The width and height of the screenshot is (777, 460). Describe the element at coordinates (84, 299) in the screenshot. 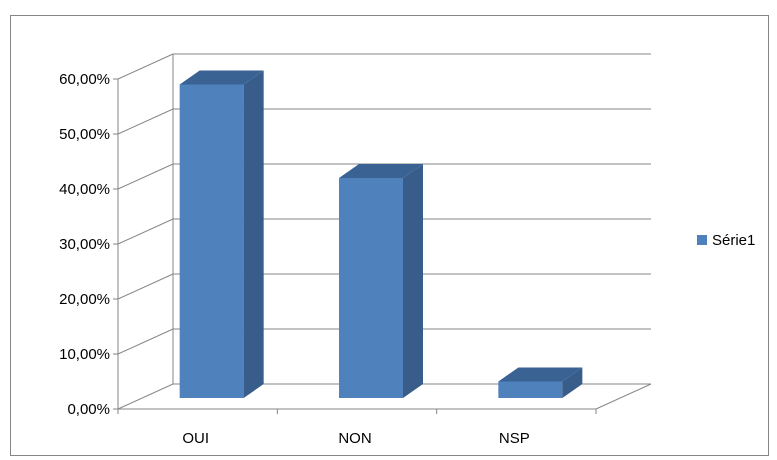

I see `y-tick-label: 20,00%` at that location.